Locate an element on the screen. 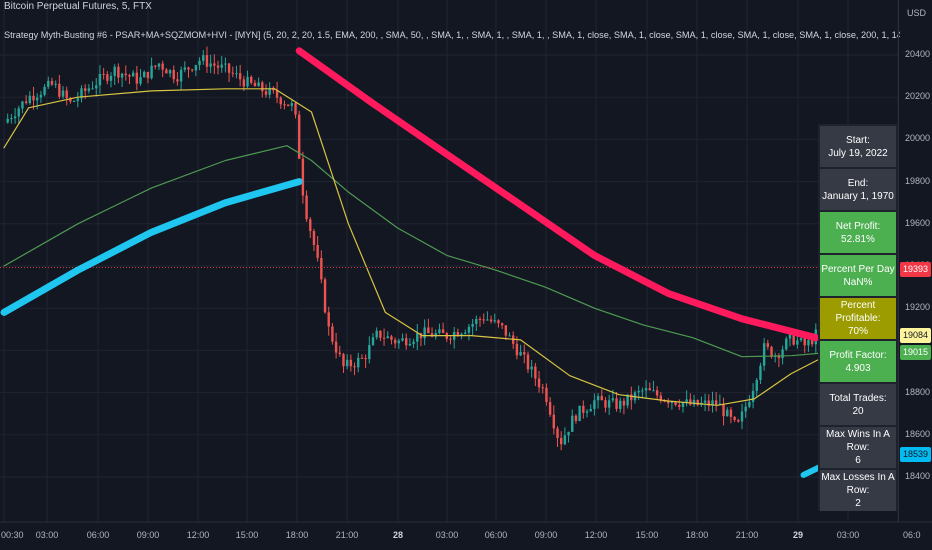 The width and height of the screenshot is (932, 550). stat-label: Net Profit: is located at coordinates (858, 226).